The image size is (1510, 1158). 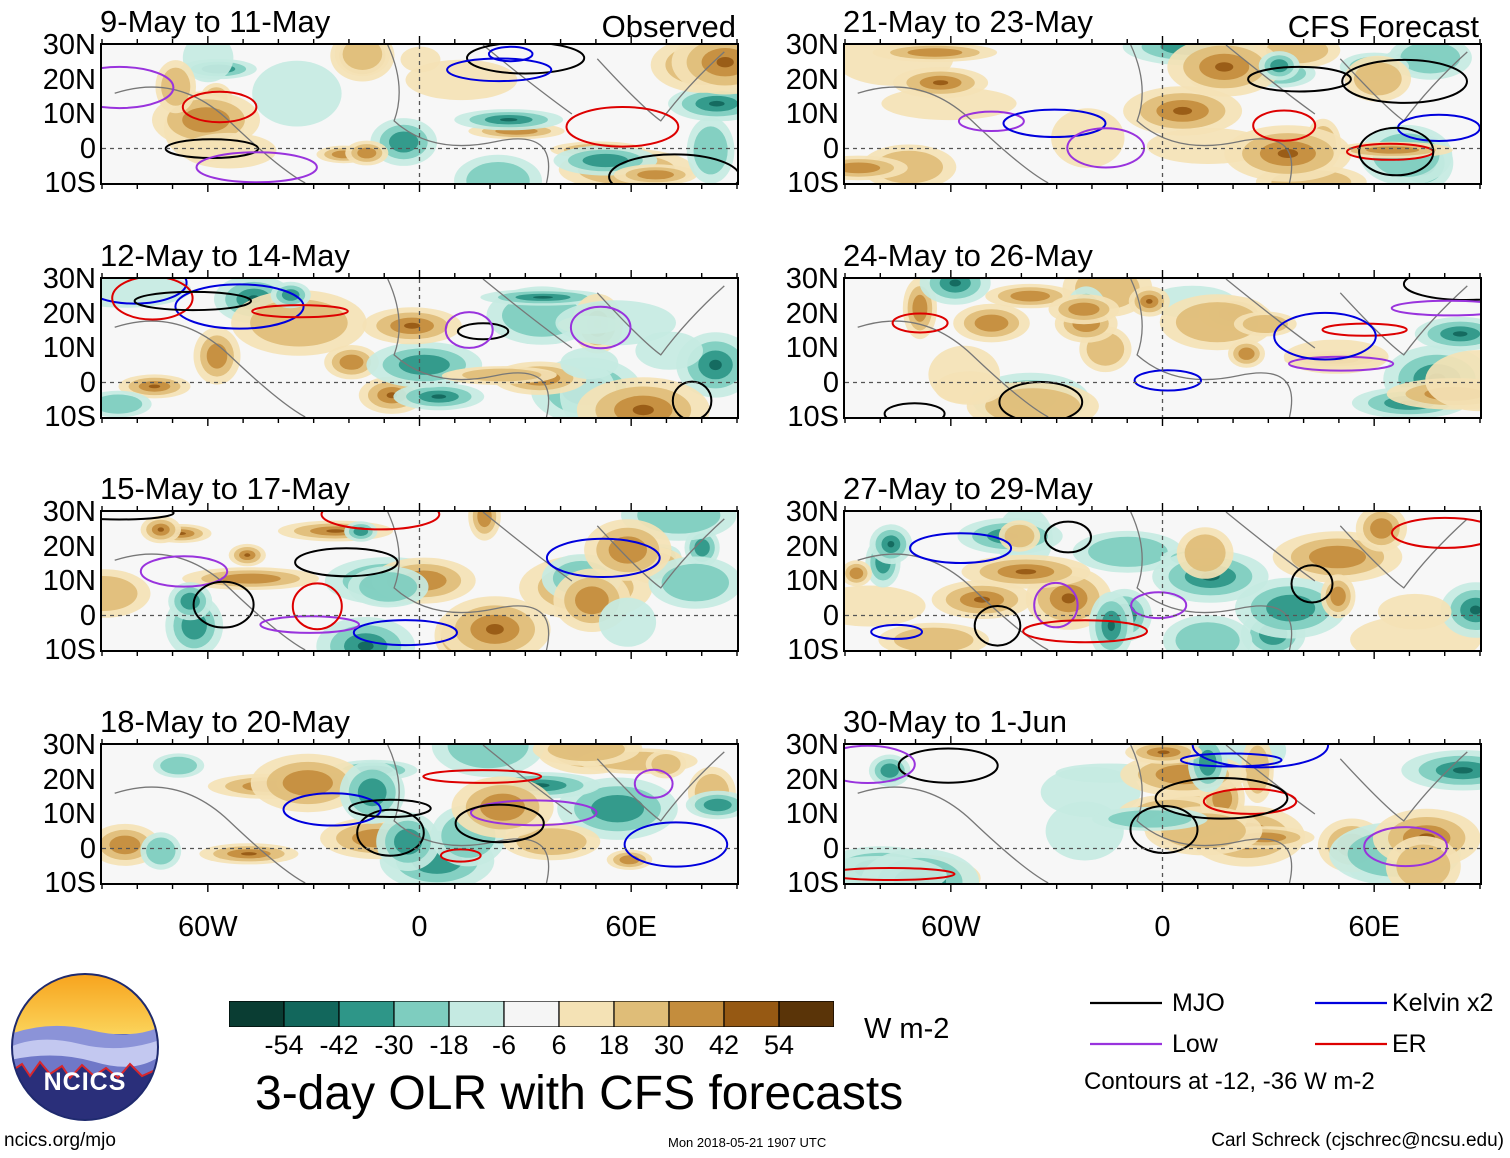 I want to click on legend-line, so click(x=1351, y=1044).